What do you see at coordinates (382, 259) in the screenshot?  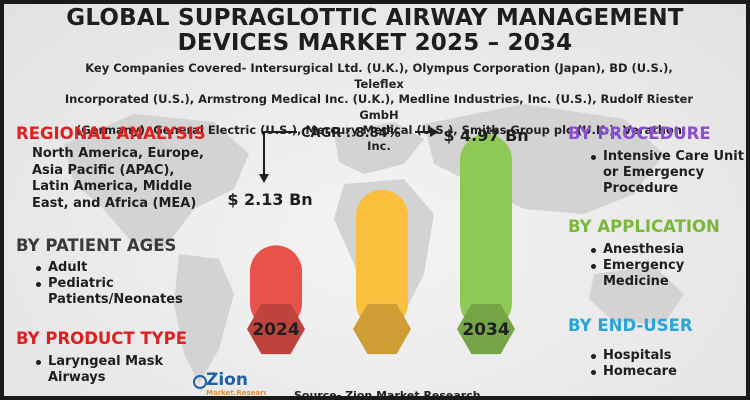 I see `bar-middle` at bounding box center [382, 259].